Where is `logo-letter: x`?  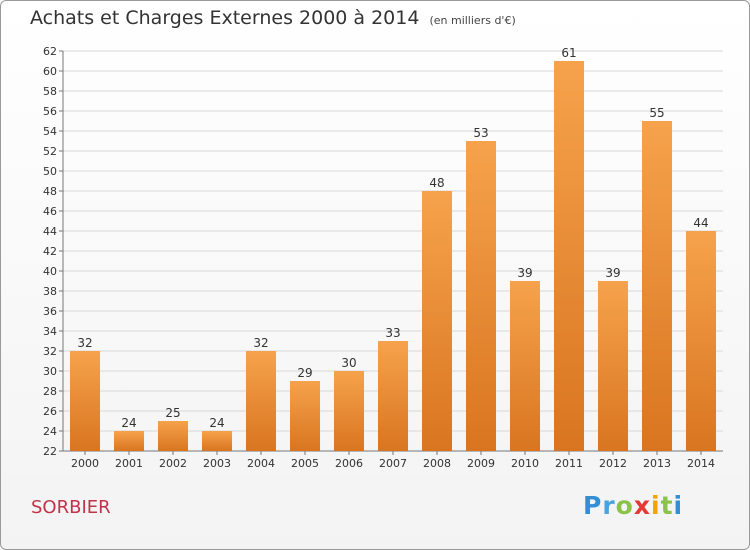 logo-letter: x is located at coordinates (642, 505).